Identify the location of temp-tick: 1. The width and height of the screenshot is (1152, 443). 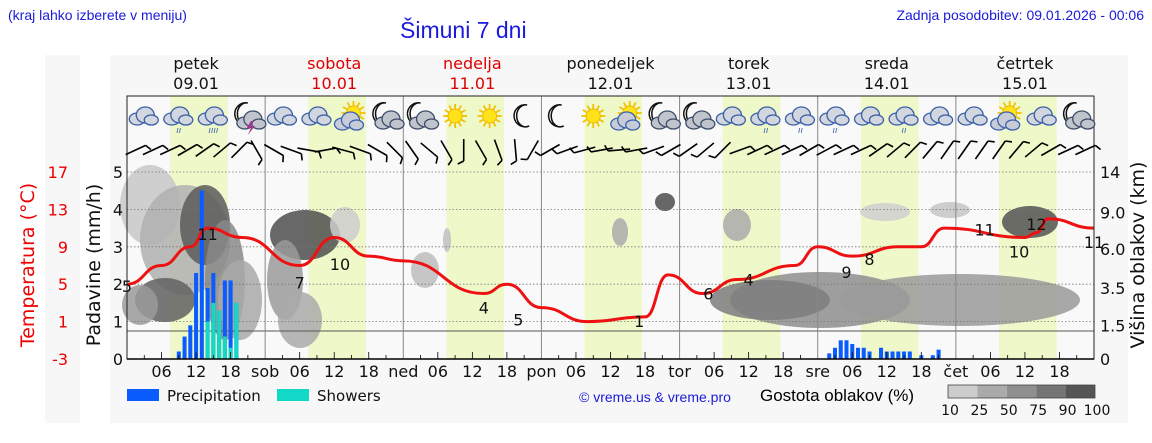
(63, 322).